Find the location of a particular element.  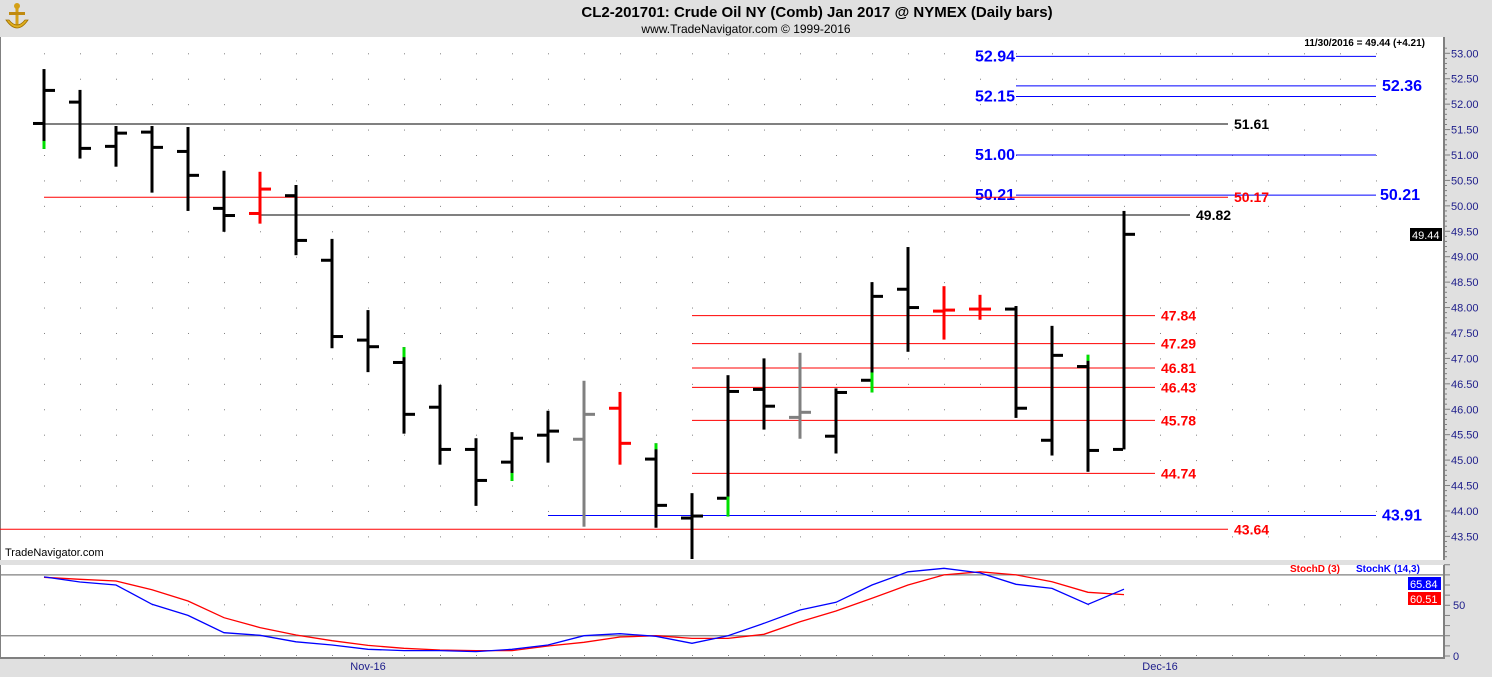

stochastic-panel is located at coordinates (721, 612).